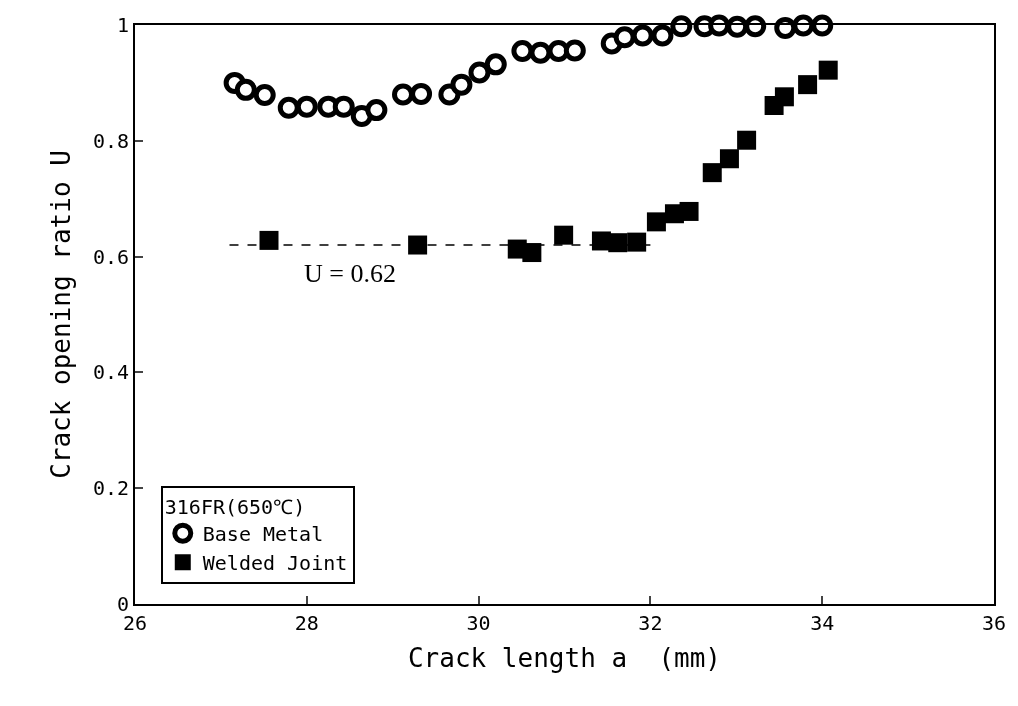 The image size is (1018, 706). What do you see at coordinates (478, 623) in the screenshot?
I see `x-tick-label: 30` at bounding box center [478, 623].